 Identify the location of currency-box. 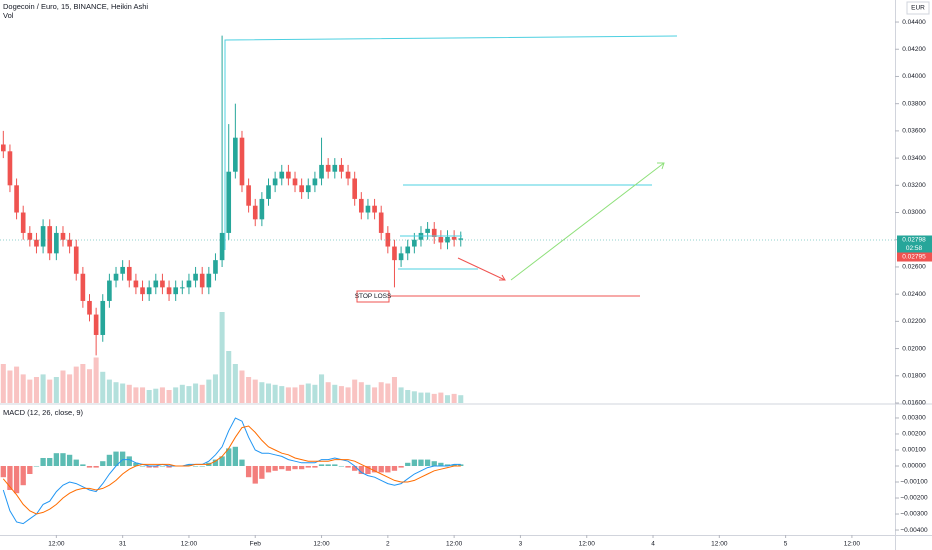
(918, 8).